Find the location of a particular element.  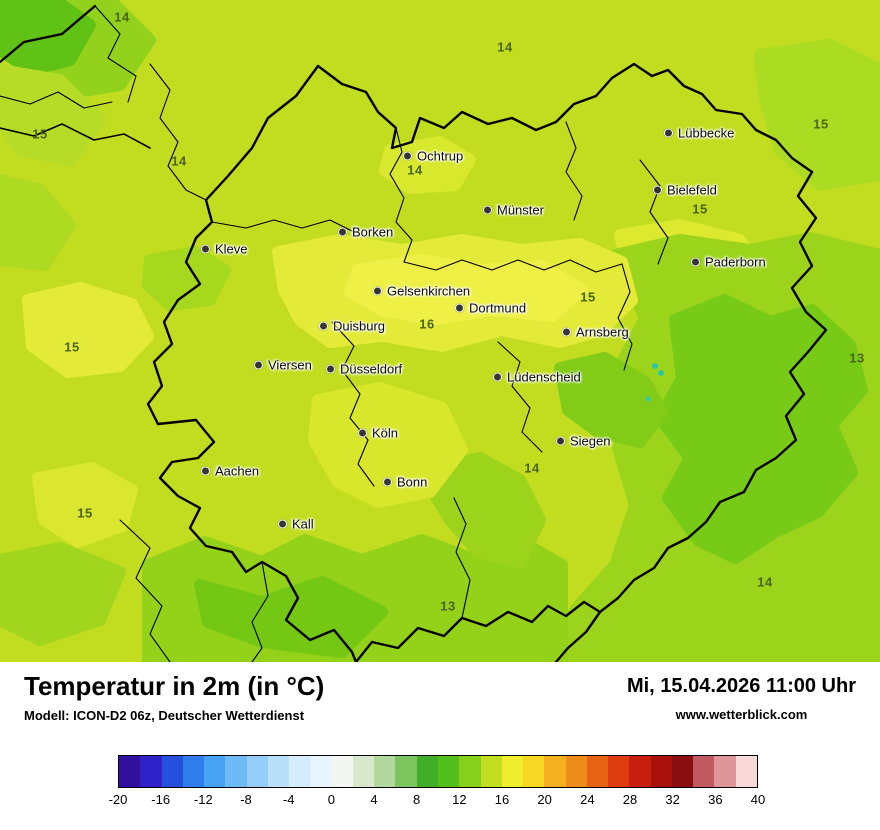

city-duisburg: Duisburg is located at coordinates (352, 326).